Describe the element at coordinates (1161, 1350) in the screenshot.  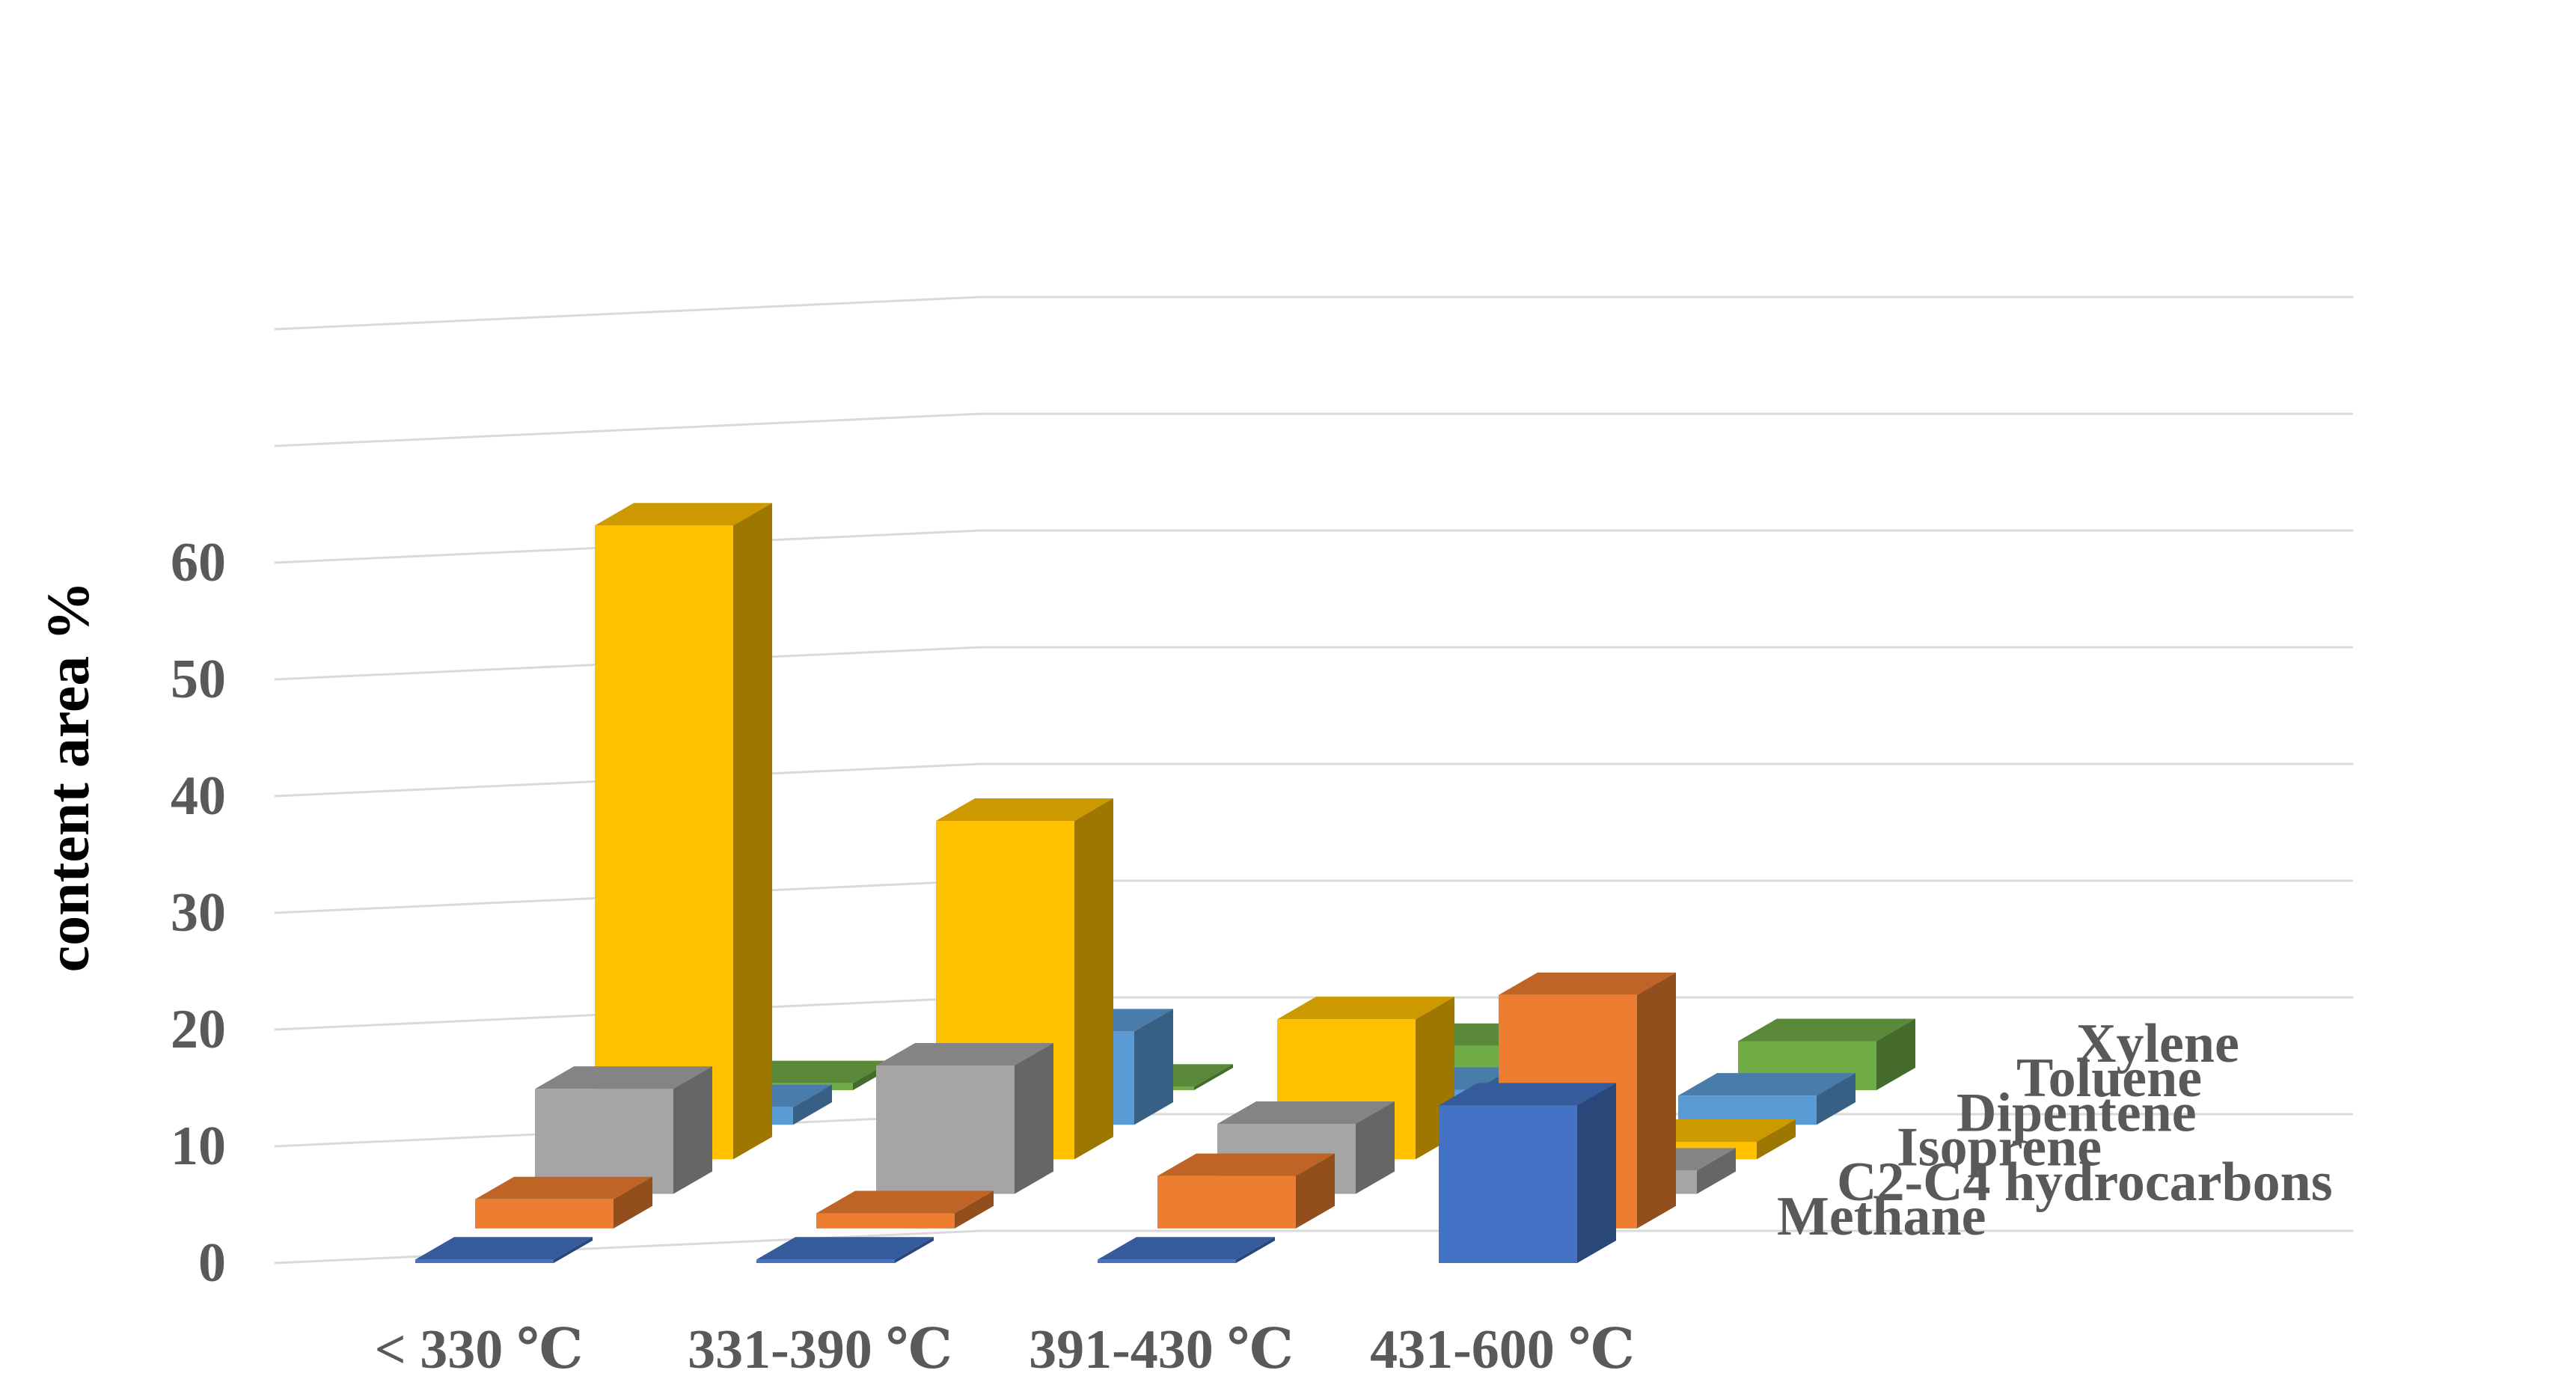
I see `category-label: 391-430 ℃` at that location.